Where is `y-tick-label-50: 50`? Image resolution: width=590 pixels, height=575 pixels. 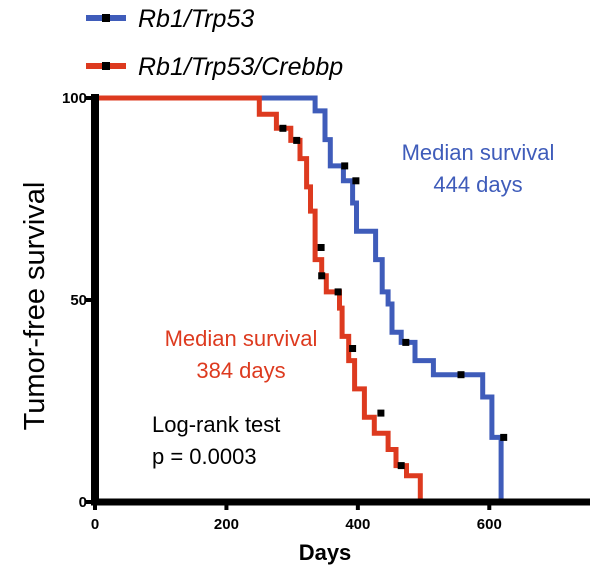 y-tick-label-50: 50 is located at coordinates (78, 300).